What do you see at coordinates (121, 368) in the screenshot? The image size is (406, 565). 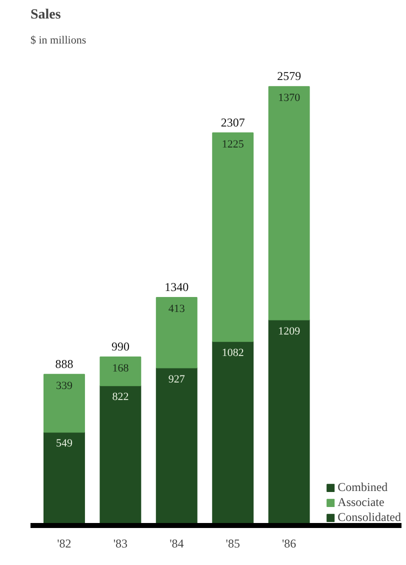 I see `data-label: 168` at bounding box center [121, 368].